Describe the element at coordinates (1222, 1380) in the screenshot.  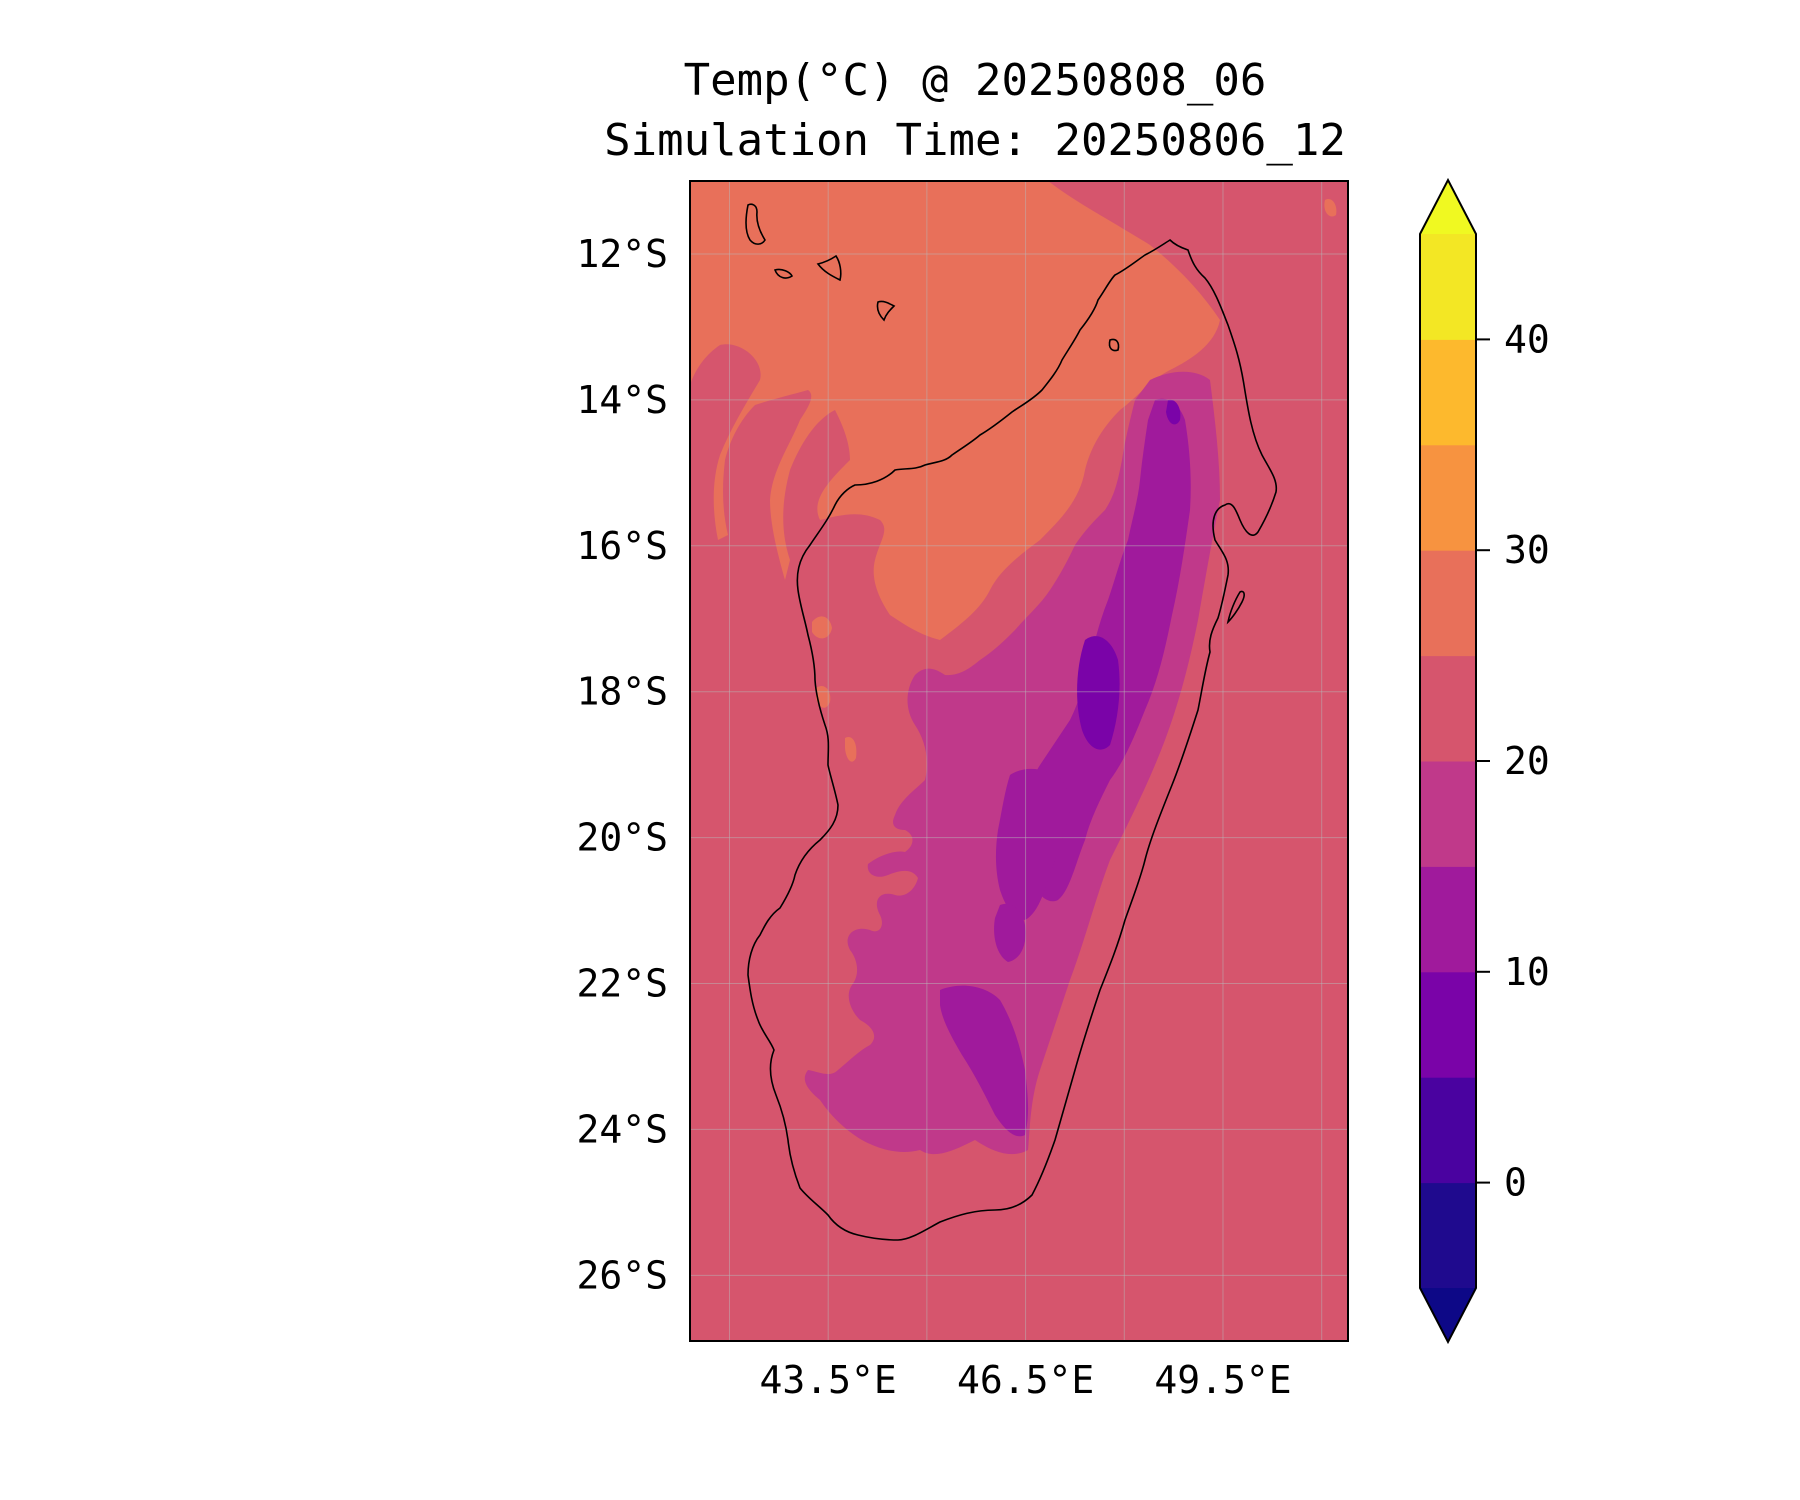
I see `x-tick-label: 49.5°E` at that location.